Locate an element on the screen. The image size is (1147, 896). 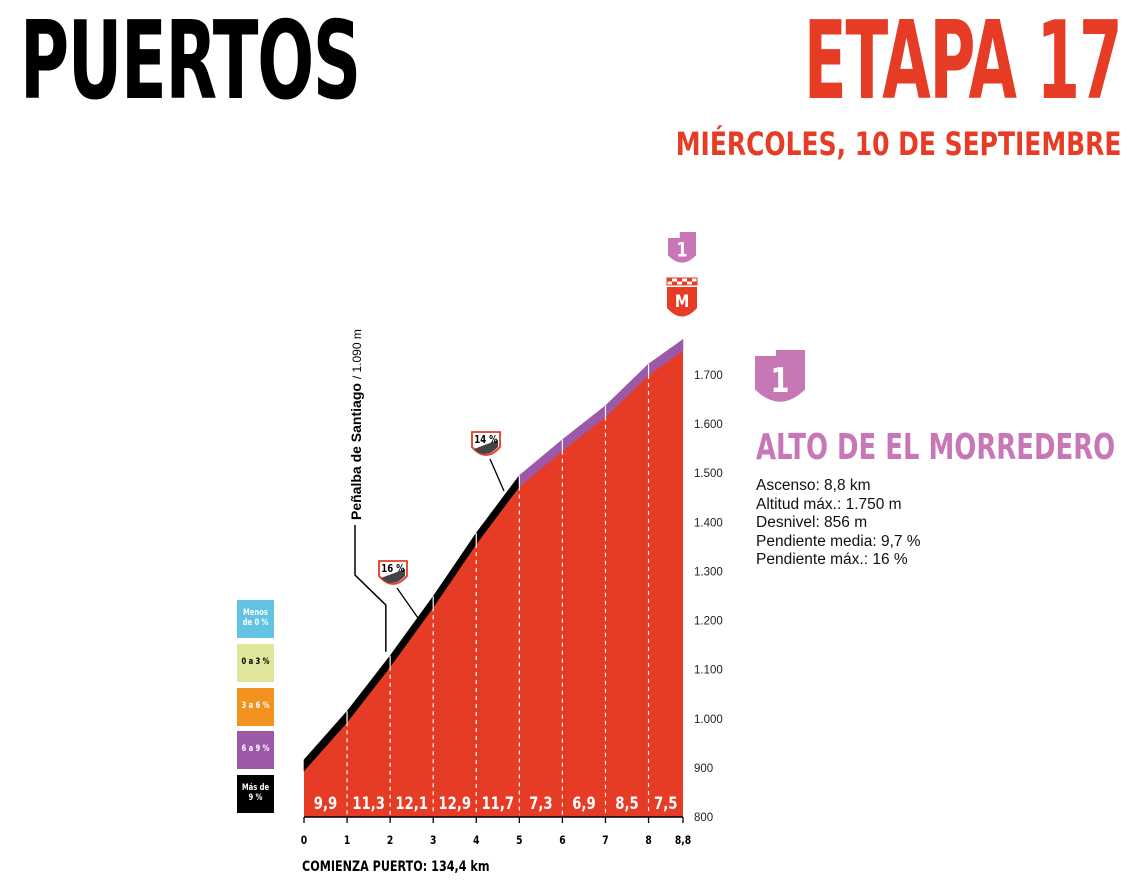
x-tick-label: 4 is located at coordinates (476, 840).